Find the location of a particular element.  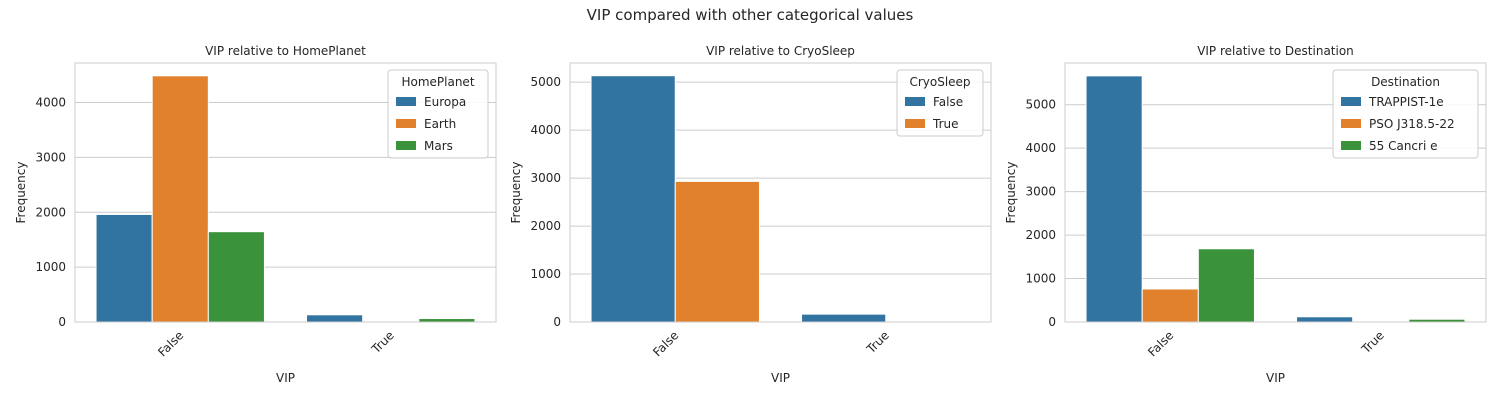

subplot-title: VIP relative to Destination is located at coordinates (1275, 51).